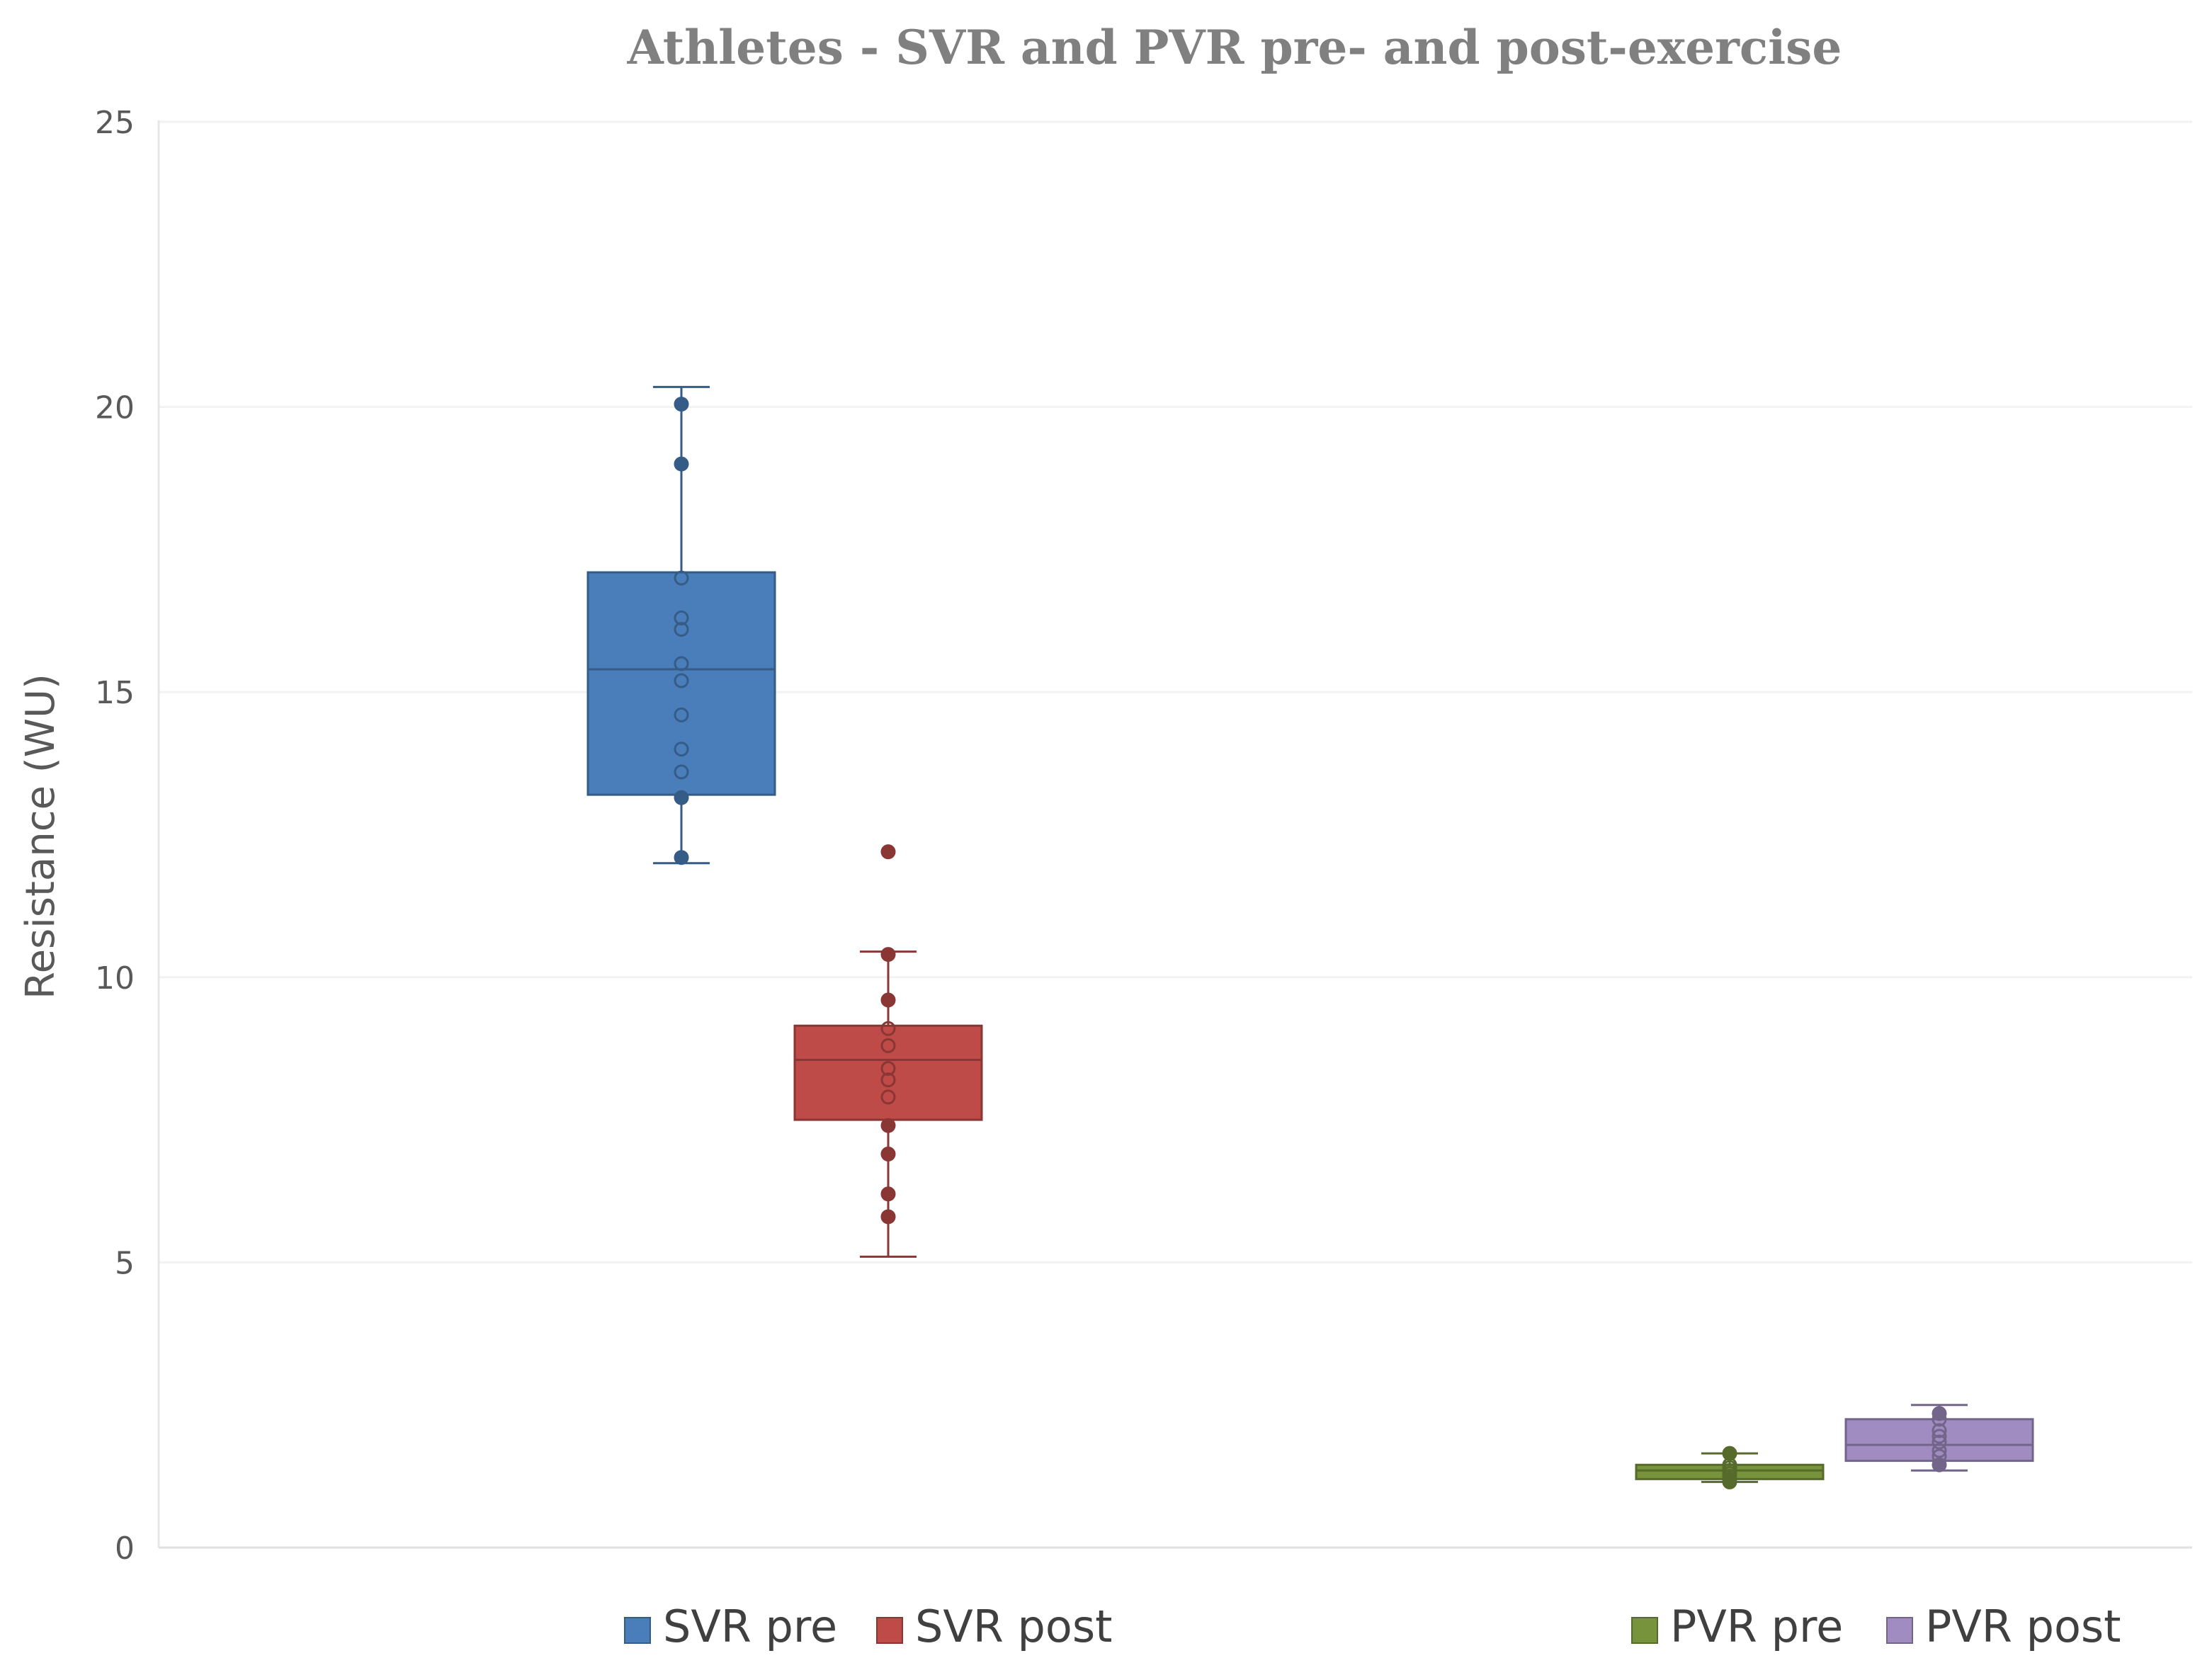 The width and height of the screenshot is (2212, 1675). Describe the element at coordinates (1756, 1626) in the screenshot. I see `legend-label: PVR pre` at that location.